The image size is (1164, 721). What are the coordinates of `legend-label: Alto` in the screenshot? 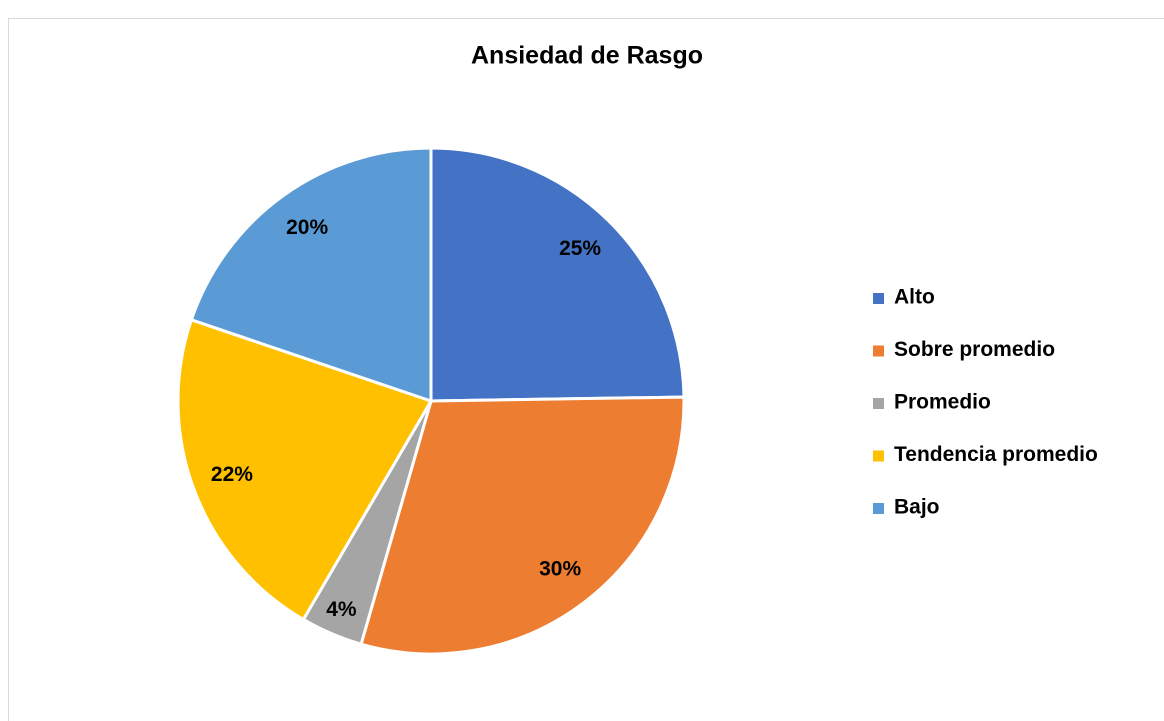 It's located at (914, 297).